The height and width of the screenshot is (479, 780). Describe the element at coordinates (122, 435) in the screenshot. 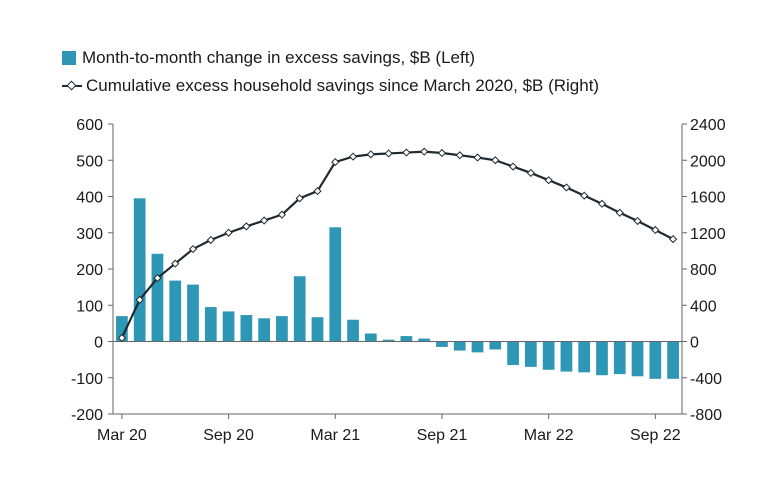

I see `x-tick-label: Mar 20` at that location.